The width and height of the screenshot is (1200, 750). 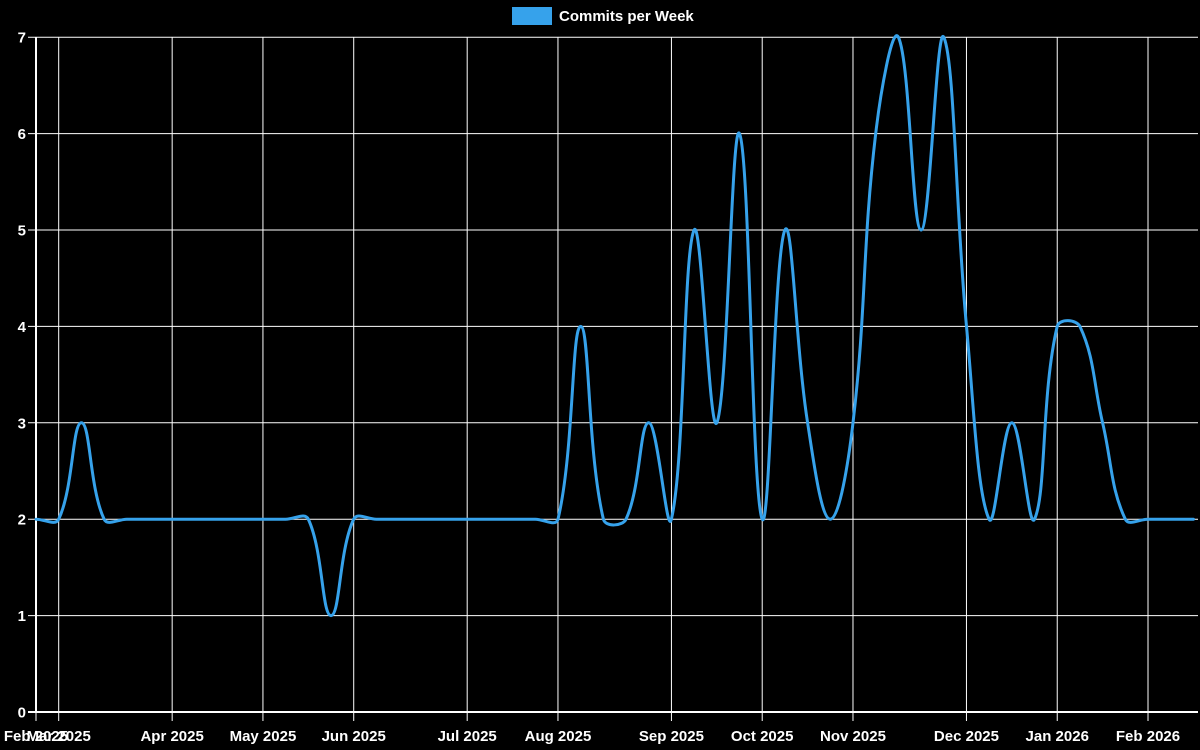 What do you see at coordinates (22, 713) in the screenshot?
I see `y-tick-label: 0` at bounding box center [22, 713].